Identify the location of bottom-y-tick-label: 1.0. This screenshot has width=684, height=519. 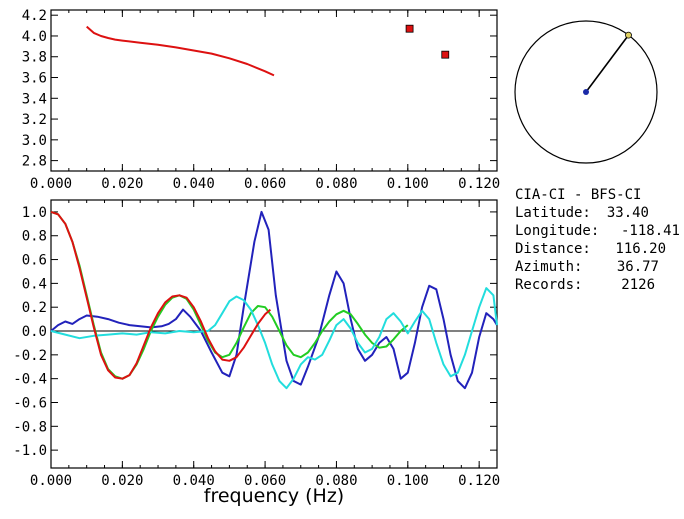
(34, 213).